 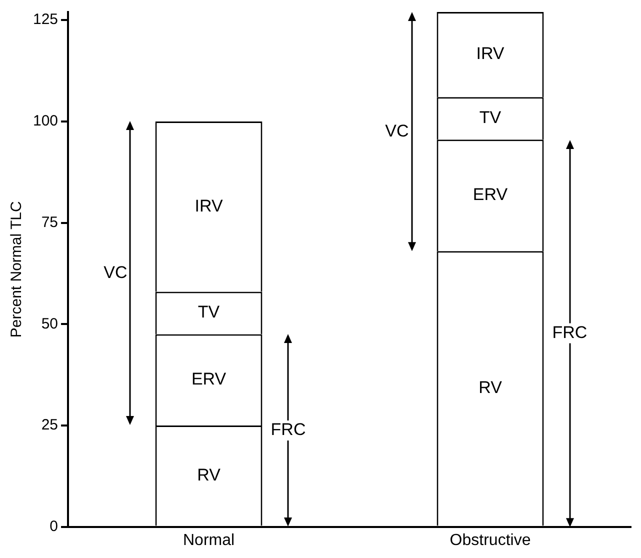 I want to click on series-label: IRV, so click(x=490, y=54).